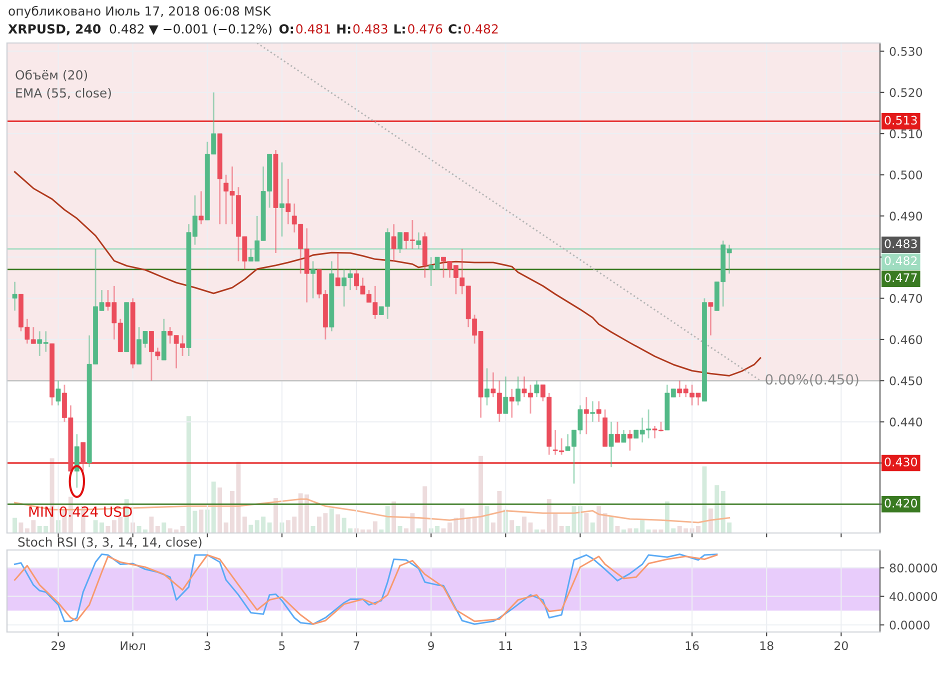 The height and width of the screenshot is (688, 941). What do you see at coordinates (906, 175) in the screenshot?
I see `y-tick-label: 0.500` at bounding box center [906, 175].